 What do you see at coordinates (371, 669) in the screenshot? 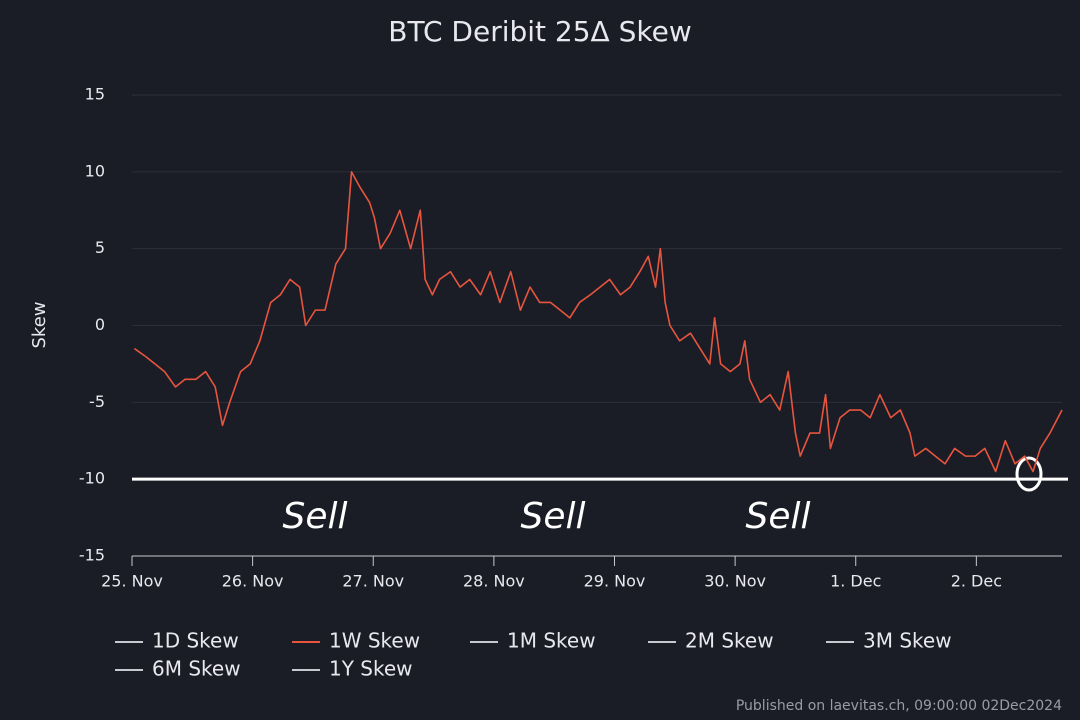
I see `legend-label: 1Y Skew` at bounding box center [371, 669].